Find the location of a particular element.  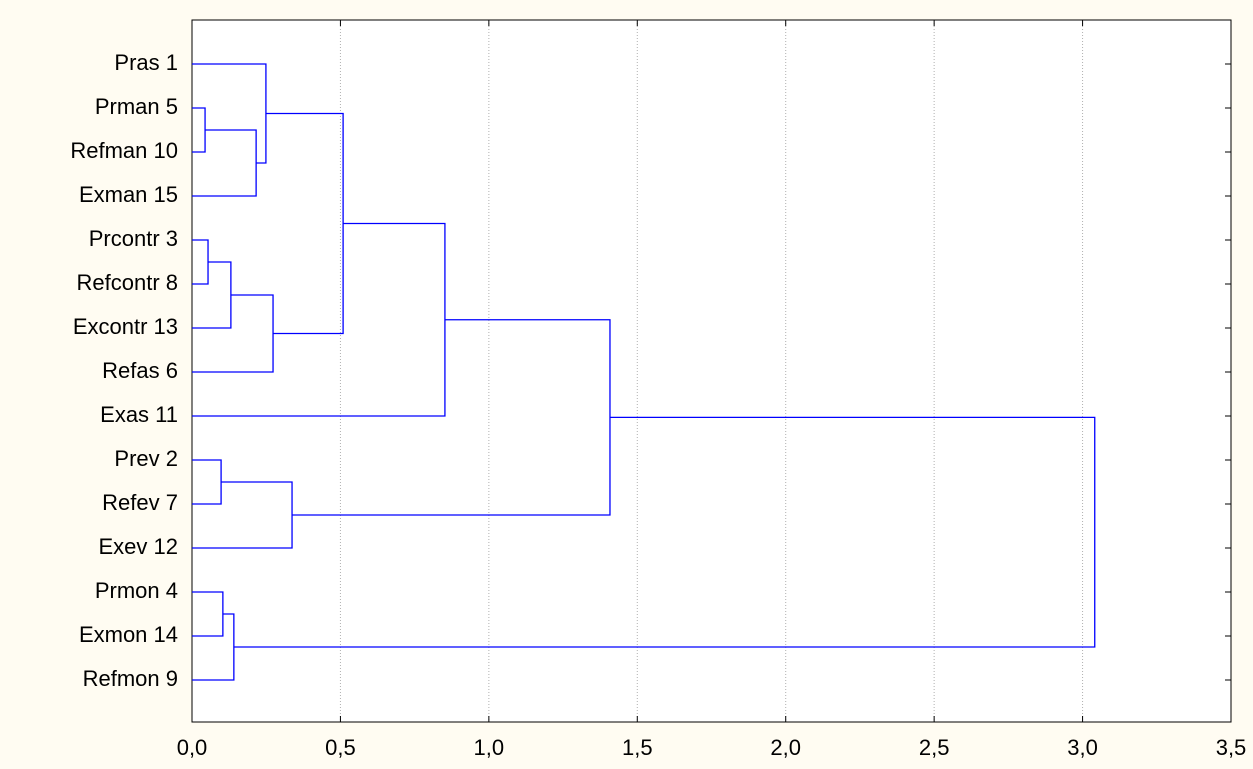

x-tick-label: 0,5 is located at coordinates (340, 747).